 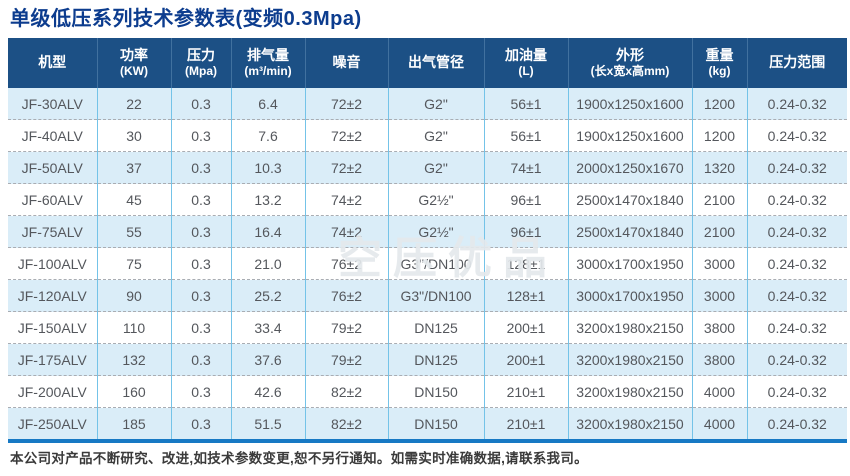 I want to click on cell-displacement: 21.0, so click(x=268, y=263).